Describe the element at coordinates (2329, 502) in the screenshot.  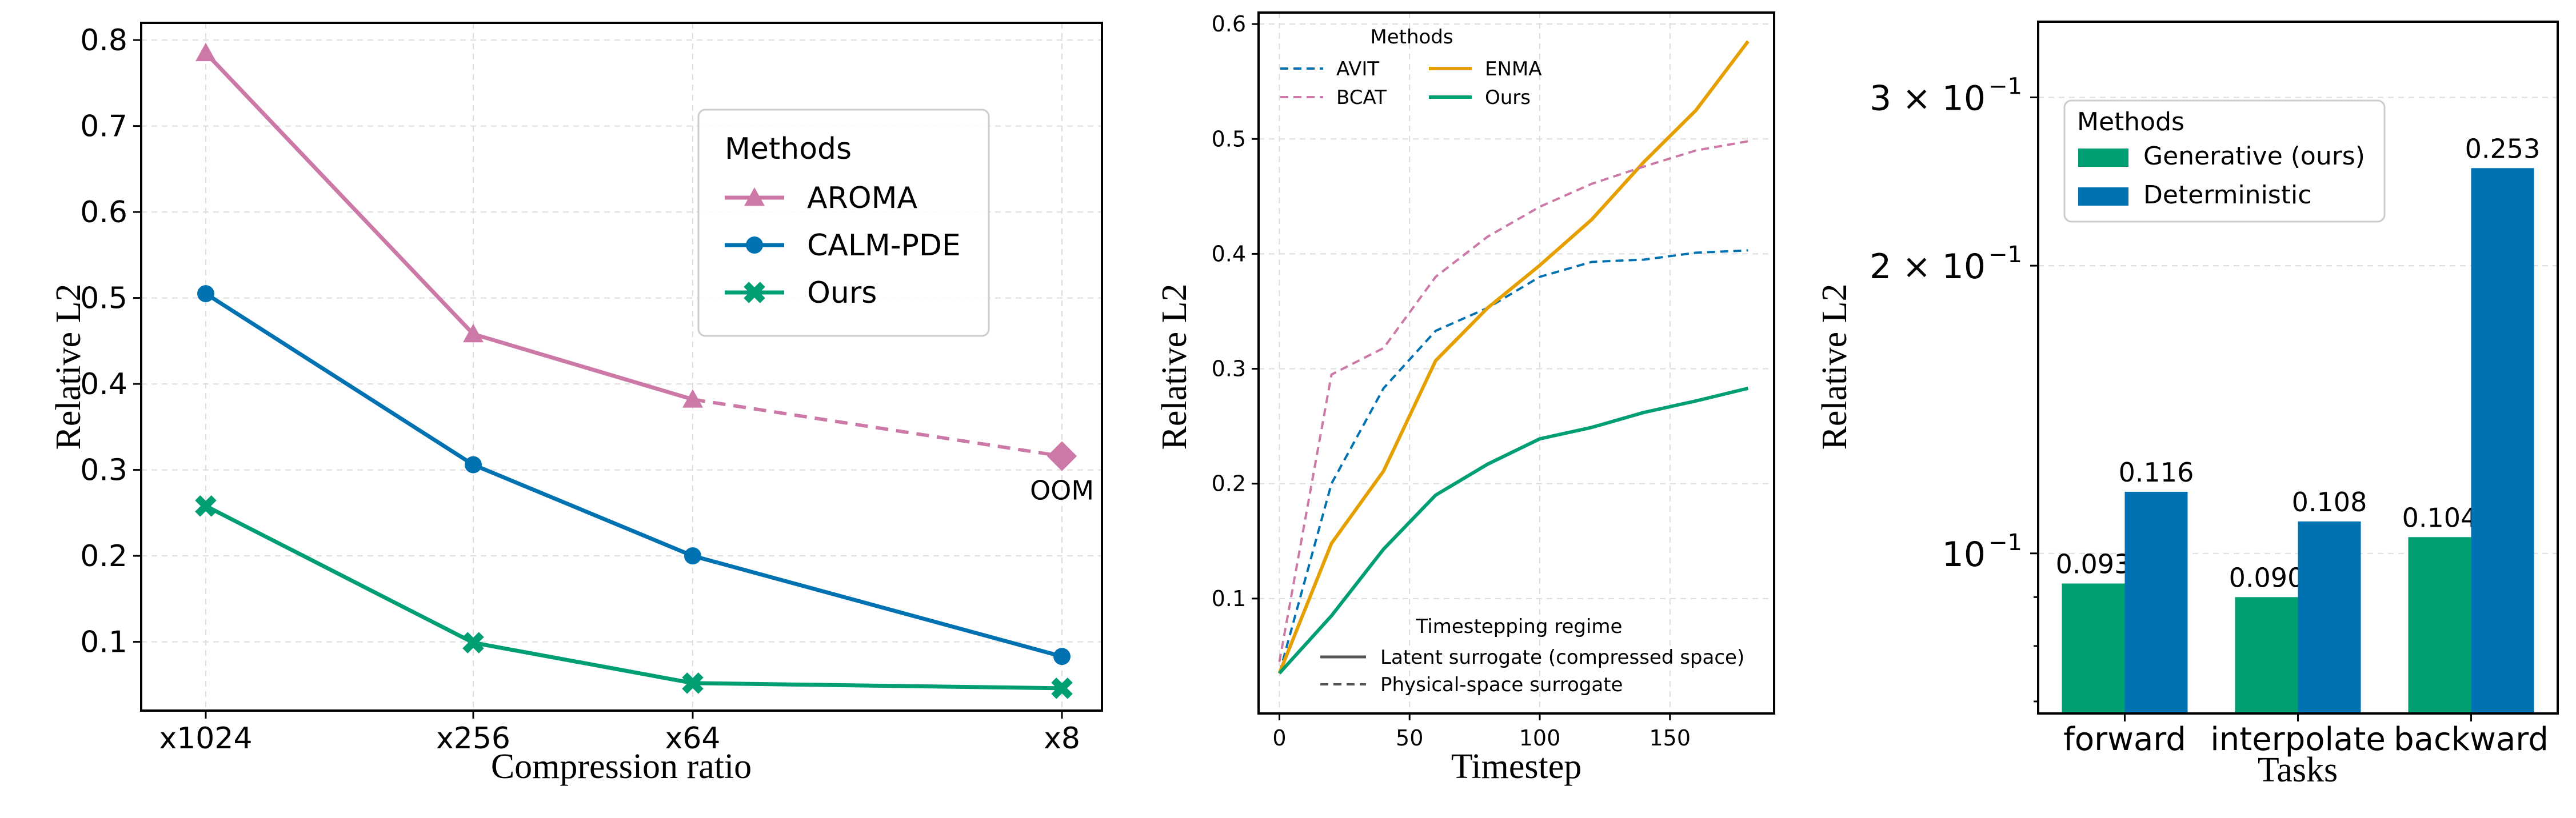
I see `panel3-bar-label: 0.108` at that location.